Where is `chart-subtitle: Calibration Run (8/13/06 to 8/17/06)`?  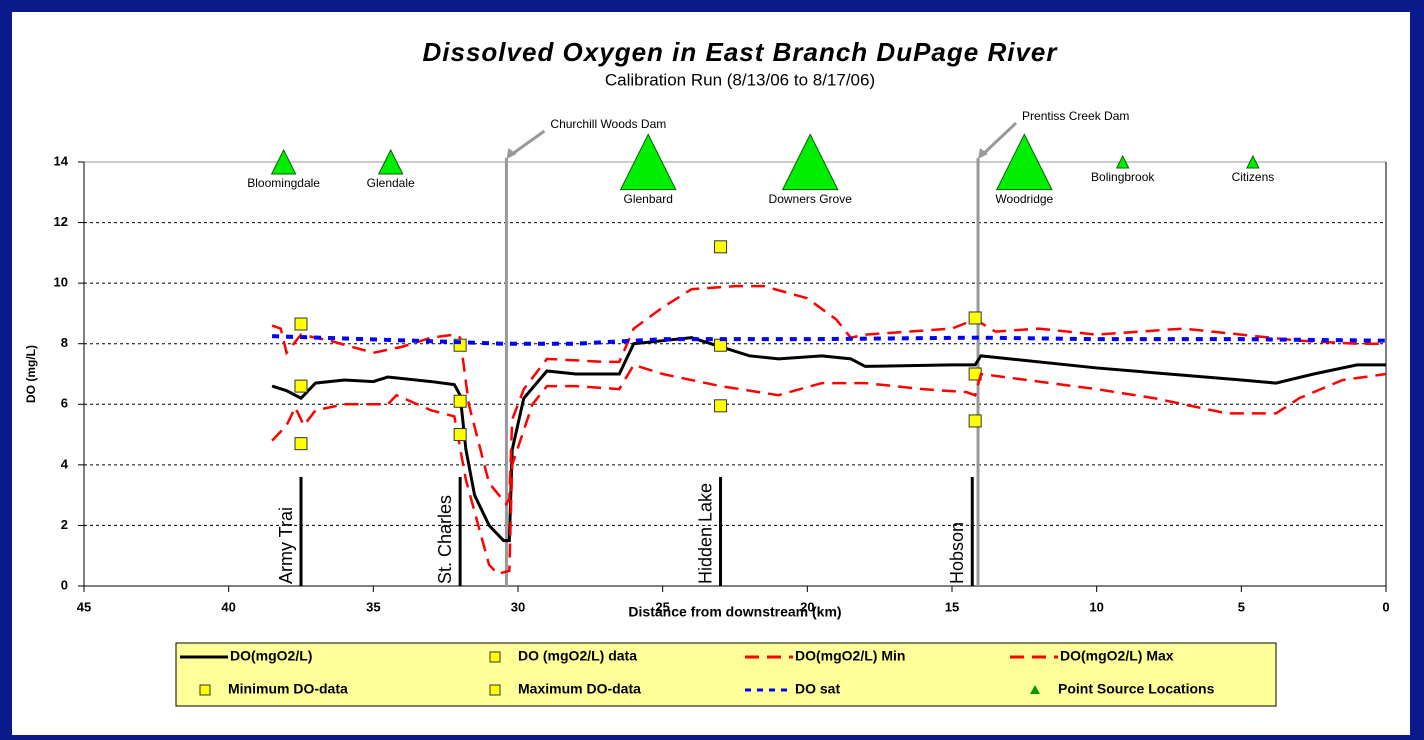
chart-subtitle: Calibration Run (8/13/06 to 8/17/06) is located at coordinates (740, 79).